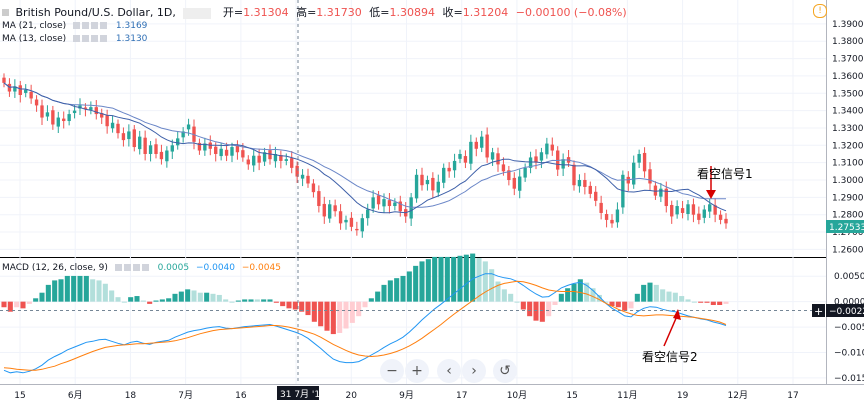 The width and height of the screenshot is (864, 406). I want to click on ma13-legend: MA (13, close) 1.3130, so click(74, 39).